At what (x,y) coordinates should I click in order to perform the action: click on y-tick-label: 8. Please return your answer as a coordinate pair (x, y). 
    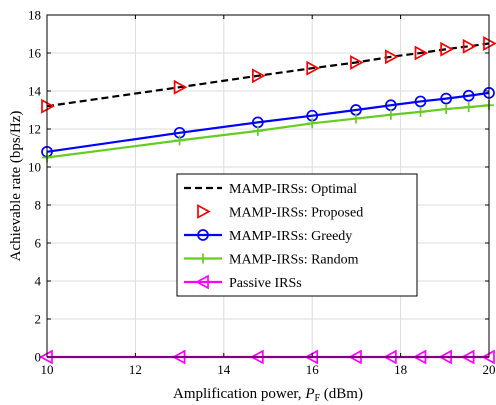
    Looking at the image, I should click on (38, 205).